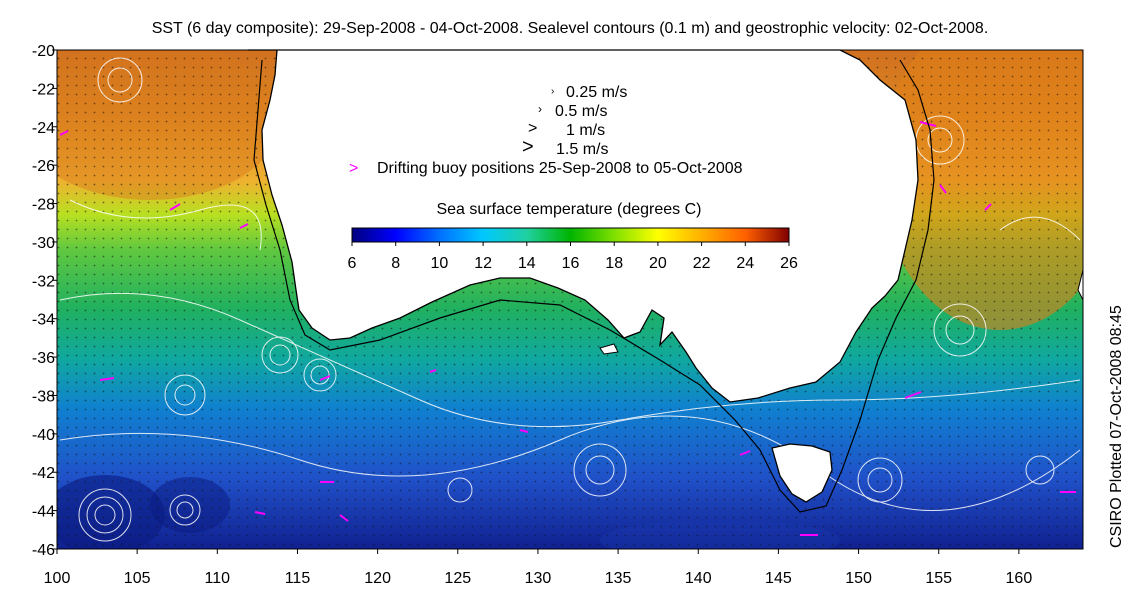 Image resolution: width=1140 pixels, height=600 pixels. I want to click on y-tick-label: -24, so click(43, 128).